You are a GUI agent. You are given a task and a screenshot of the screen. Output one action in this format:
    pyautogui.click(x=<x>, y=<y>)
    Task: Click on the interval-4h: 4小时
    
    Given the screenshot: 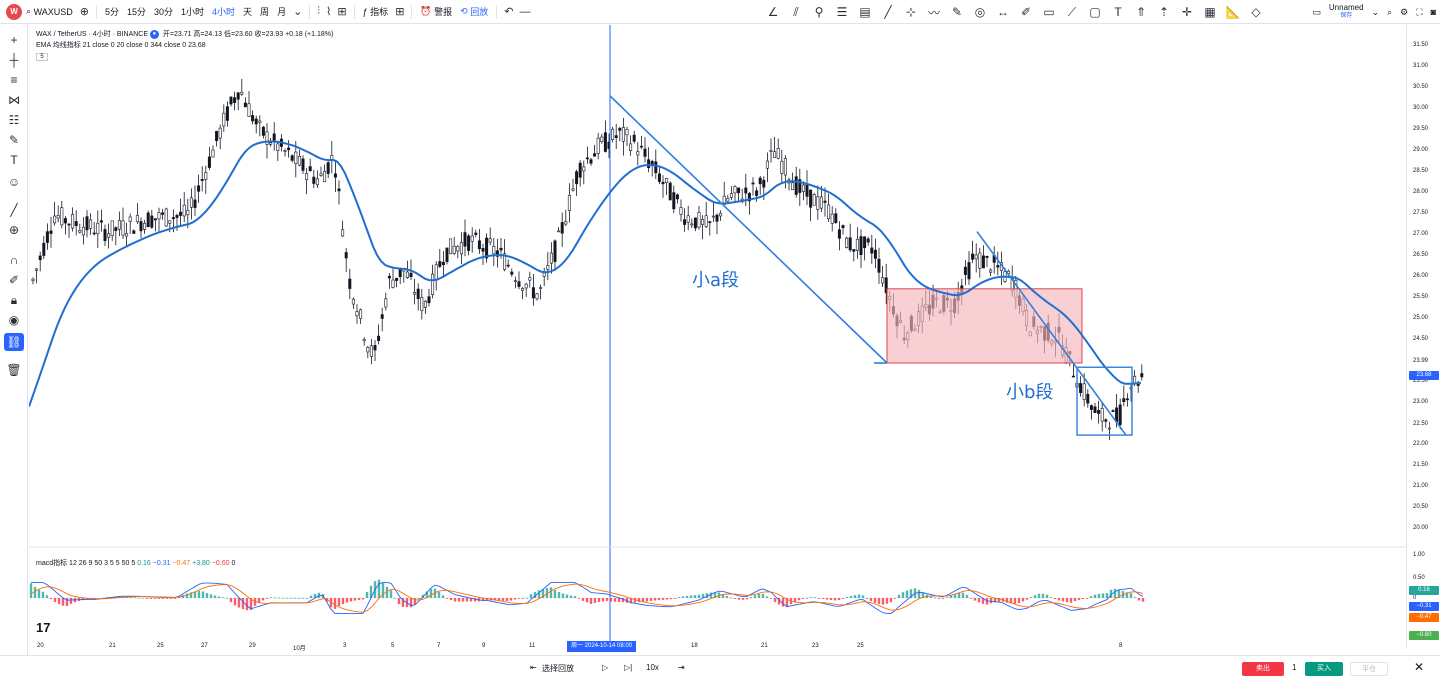 What is the action you would take?
    pyautogui.click(x=224, y=12)
    